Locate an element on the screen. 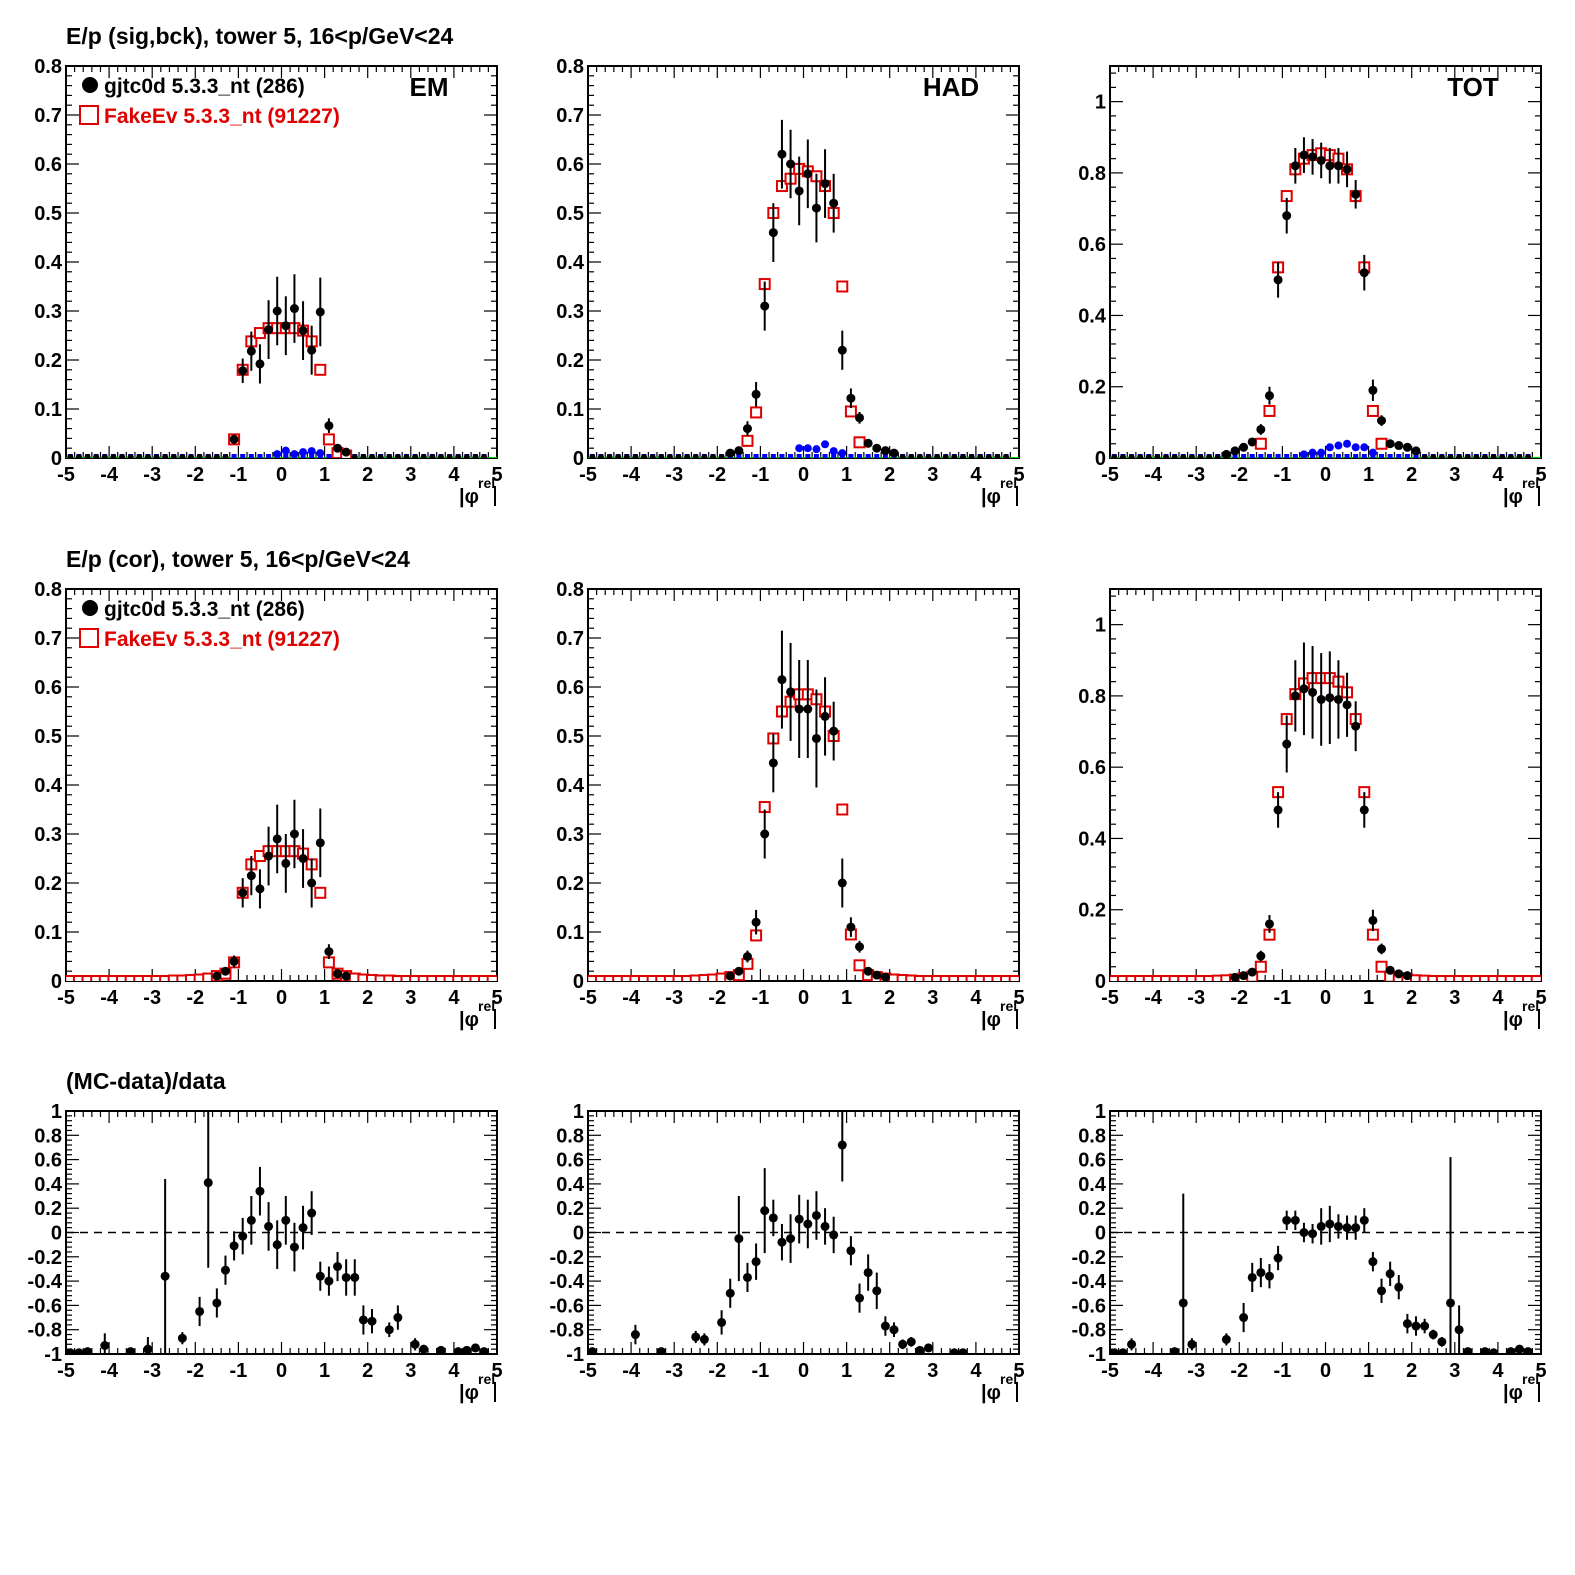  y-tick-label: 0.3 is located at coordinates (48, 835).